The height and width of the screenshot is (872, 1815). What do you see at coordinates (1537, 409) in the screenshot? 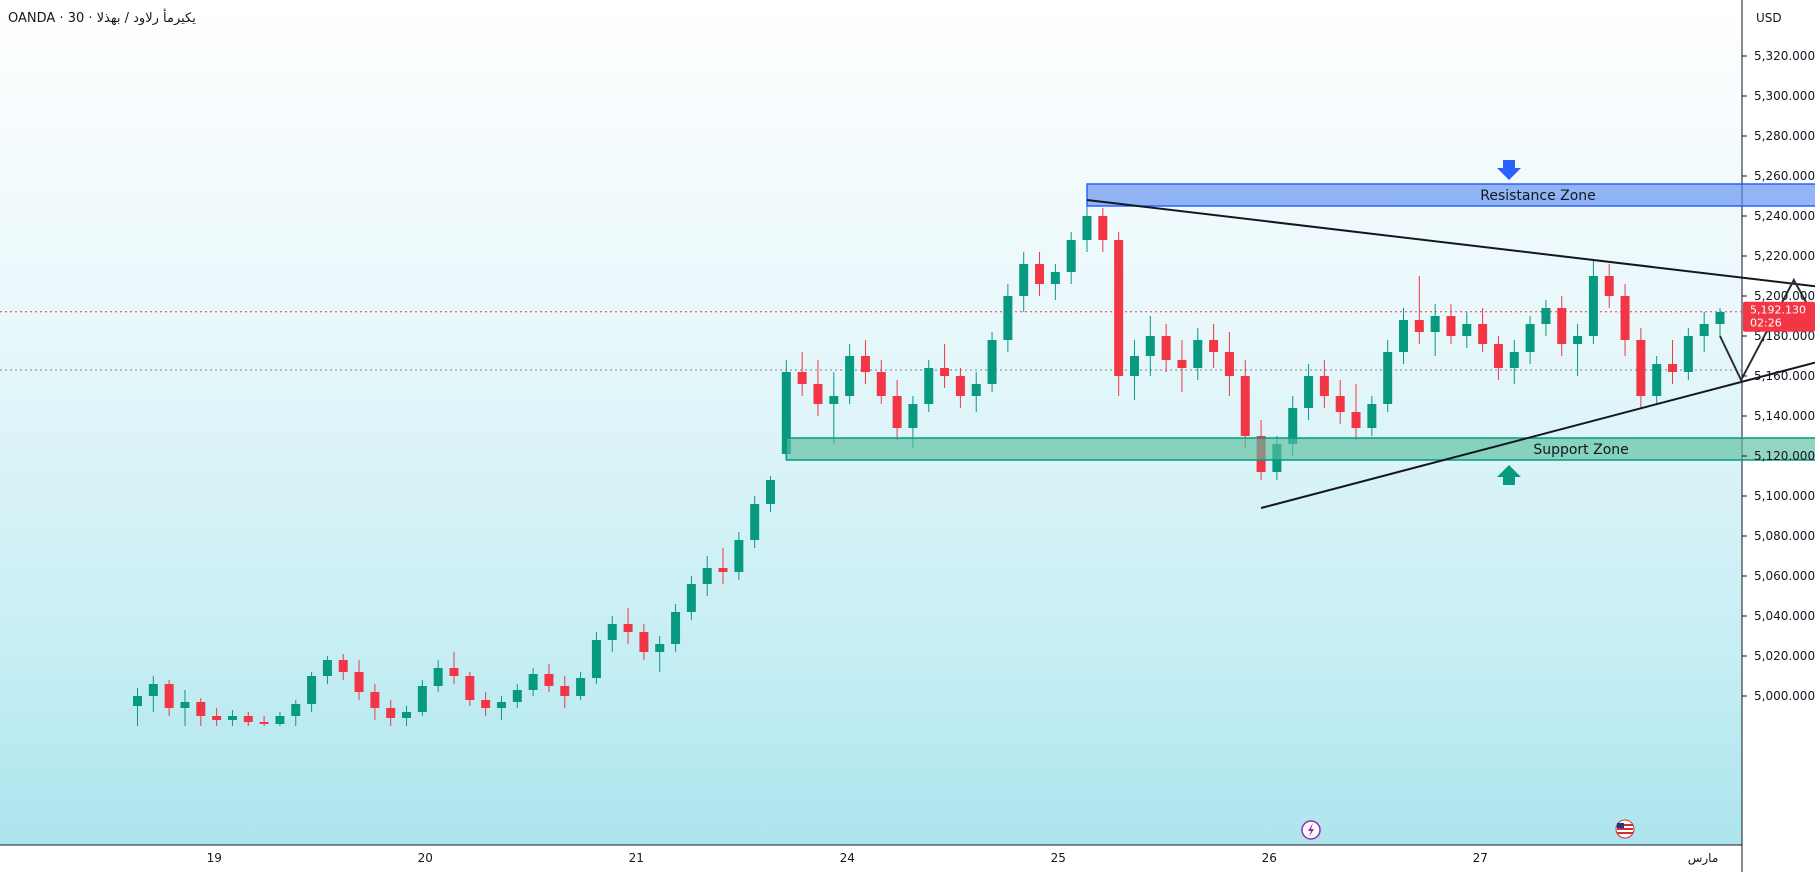
I see `trendline` at bounding box center [1537, 409].